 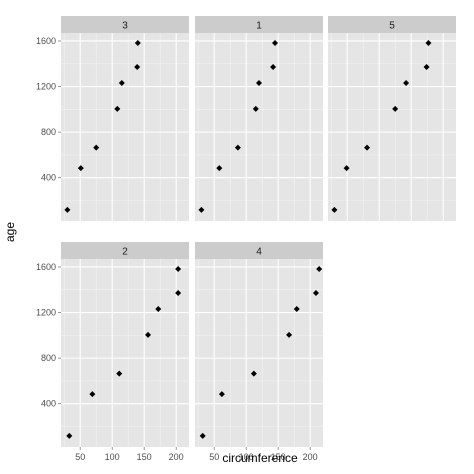 I want to click on facet-strip-label: 5, so click(x=392, y=26).